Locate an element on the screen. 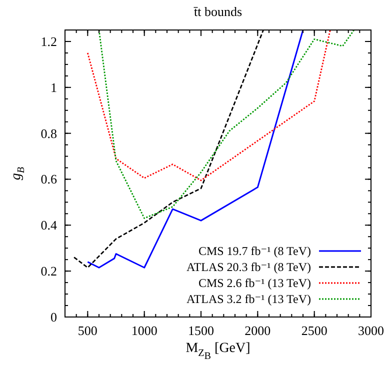 This screenshot has height=366, width=390. x-tick-label: 2000 is located at coordinates (257, 330).